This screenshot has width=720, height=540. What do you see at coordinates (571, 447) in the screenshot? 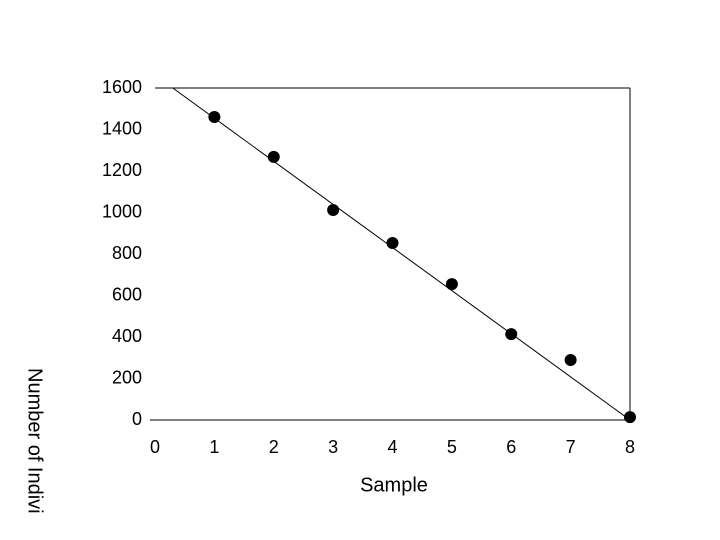
I see `x-tick-label: 7` at bounding box center [571, 447].